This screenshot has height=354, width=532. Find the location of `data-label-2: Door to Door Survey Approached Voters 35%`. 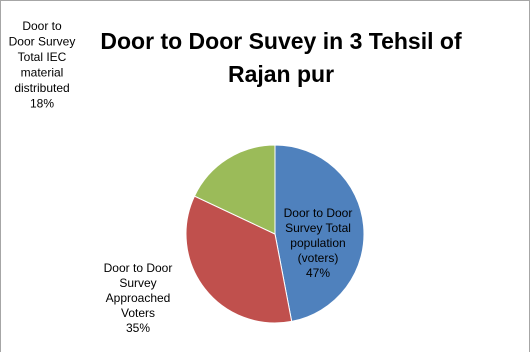

data-label-2: Door to Door Survey Approached Voters 35% is located at coordinates (138, 298).